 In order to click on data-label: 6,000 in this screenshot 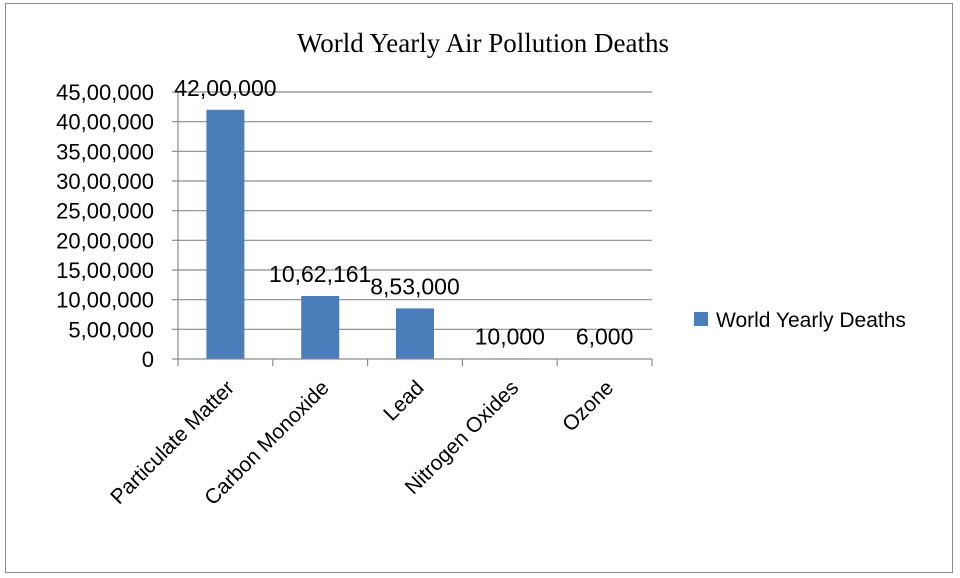, I will do `click(605, 337)`.